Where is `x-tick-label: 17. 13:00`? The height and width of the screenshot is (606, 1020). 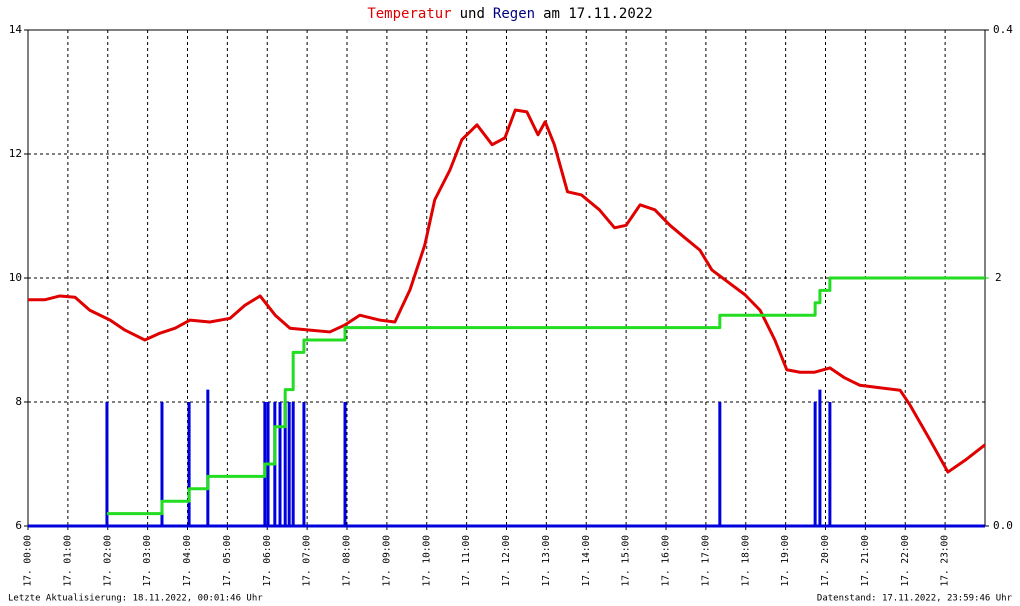 x-tick-label: 17. 13:00 is located at coordinates (546, 561).